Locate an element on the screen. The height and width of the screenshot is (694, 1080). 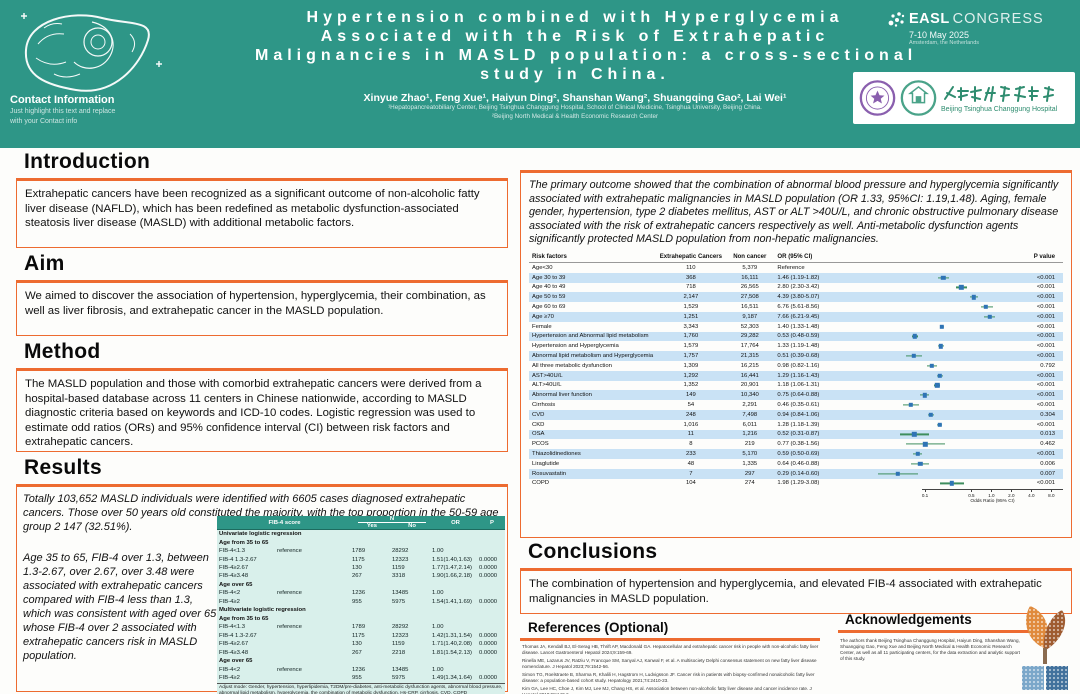
fib4-table-header: FIB-4 score N Yes No OR P is located at coordinates (361, 522).